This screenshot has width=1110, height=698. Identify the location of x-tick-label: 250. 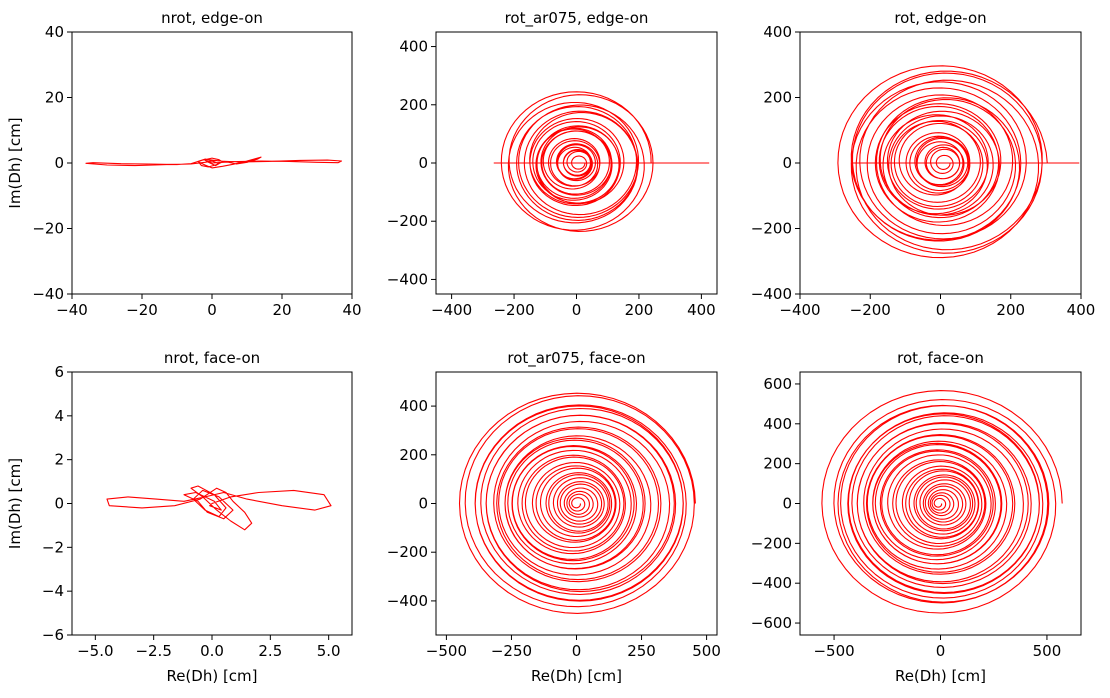
(641, 651).